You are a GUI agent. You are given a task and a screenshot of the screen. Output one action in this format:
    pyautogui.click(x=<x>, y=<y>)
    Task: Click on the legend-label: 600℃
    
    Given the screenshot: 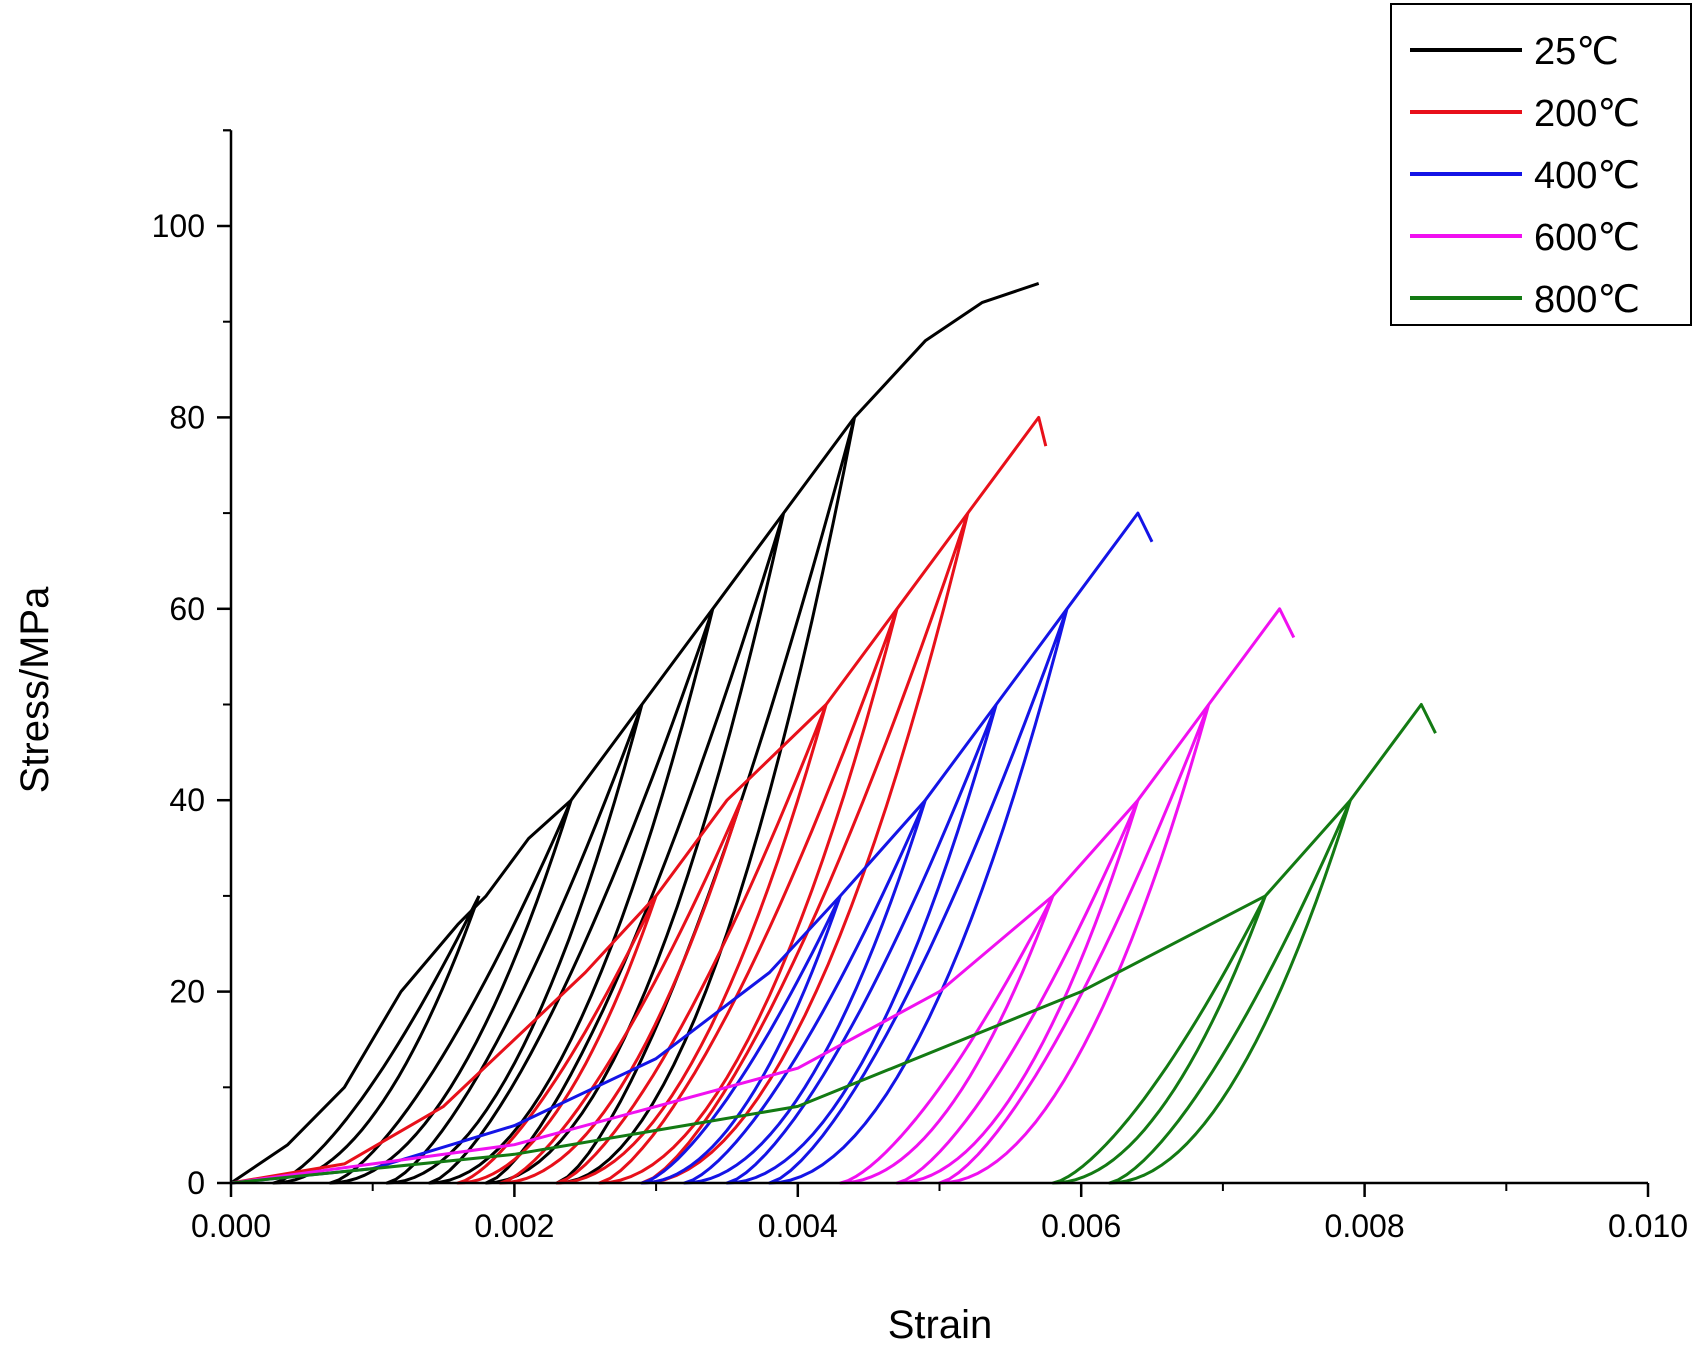 What is the action you would take?
    pyautogui.click(x=1587, y=238)
    